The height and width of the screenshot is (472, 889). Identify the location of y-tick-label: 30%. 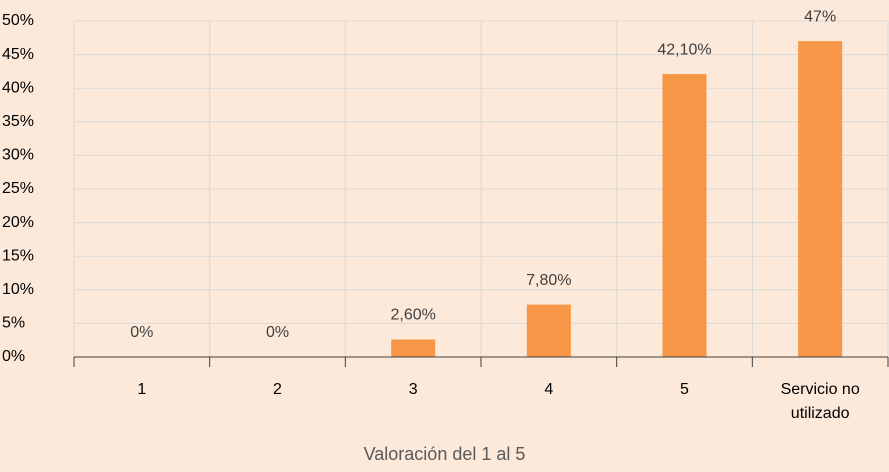
(18, 155).